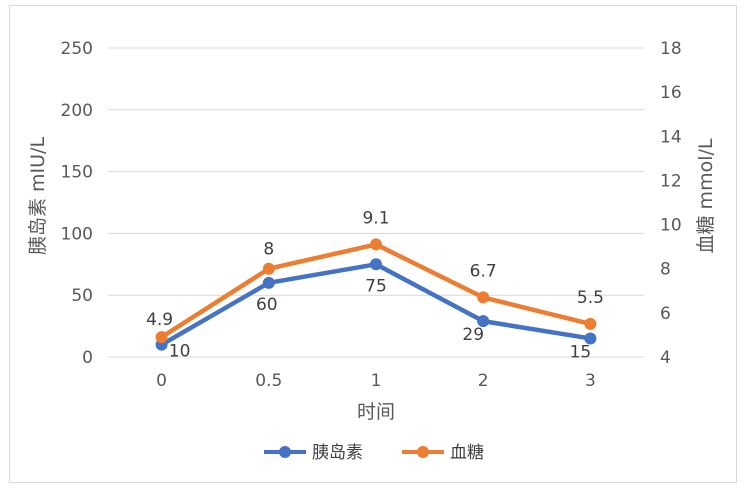 The height and width of the screenshot is (491, 747). What do you see at coordinates (671, 137) in the screenshot?
I see `right-tick-label: 14` at bounding box center [671, 137].